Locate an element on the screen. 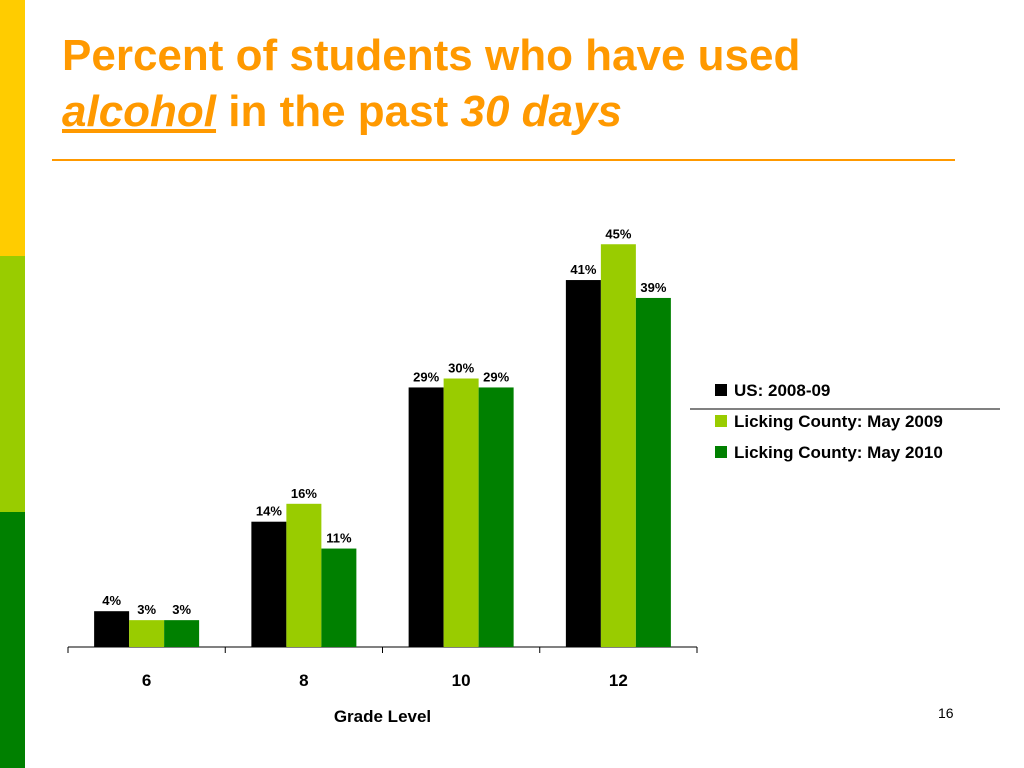  x-axis-label: Grade Level is located at coordinates (382, 716).